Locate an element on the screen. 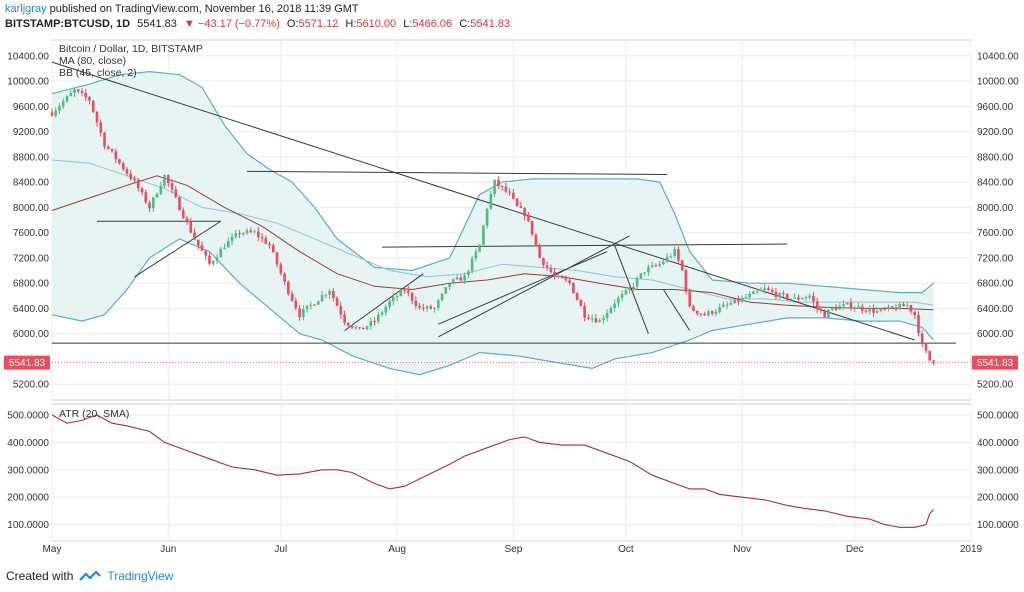 Image resolution: width=1024 pixels, height=592 pixels. high-value: 5610.00 is located at coordinates (376, 24).